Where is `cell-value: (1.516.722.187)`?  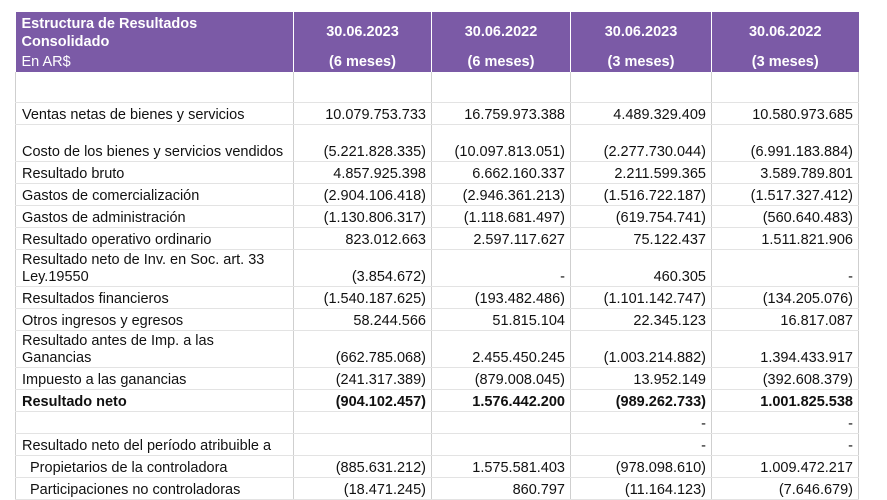 cell-value: (1.516.722.187) is located at coordinates (641, 194).